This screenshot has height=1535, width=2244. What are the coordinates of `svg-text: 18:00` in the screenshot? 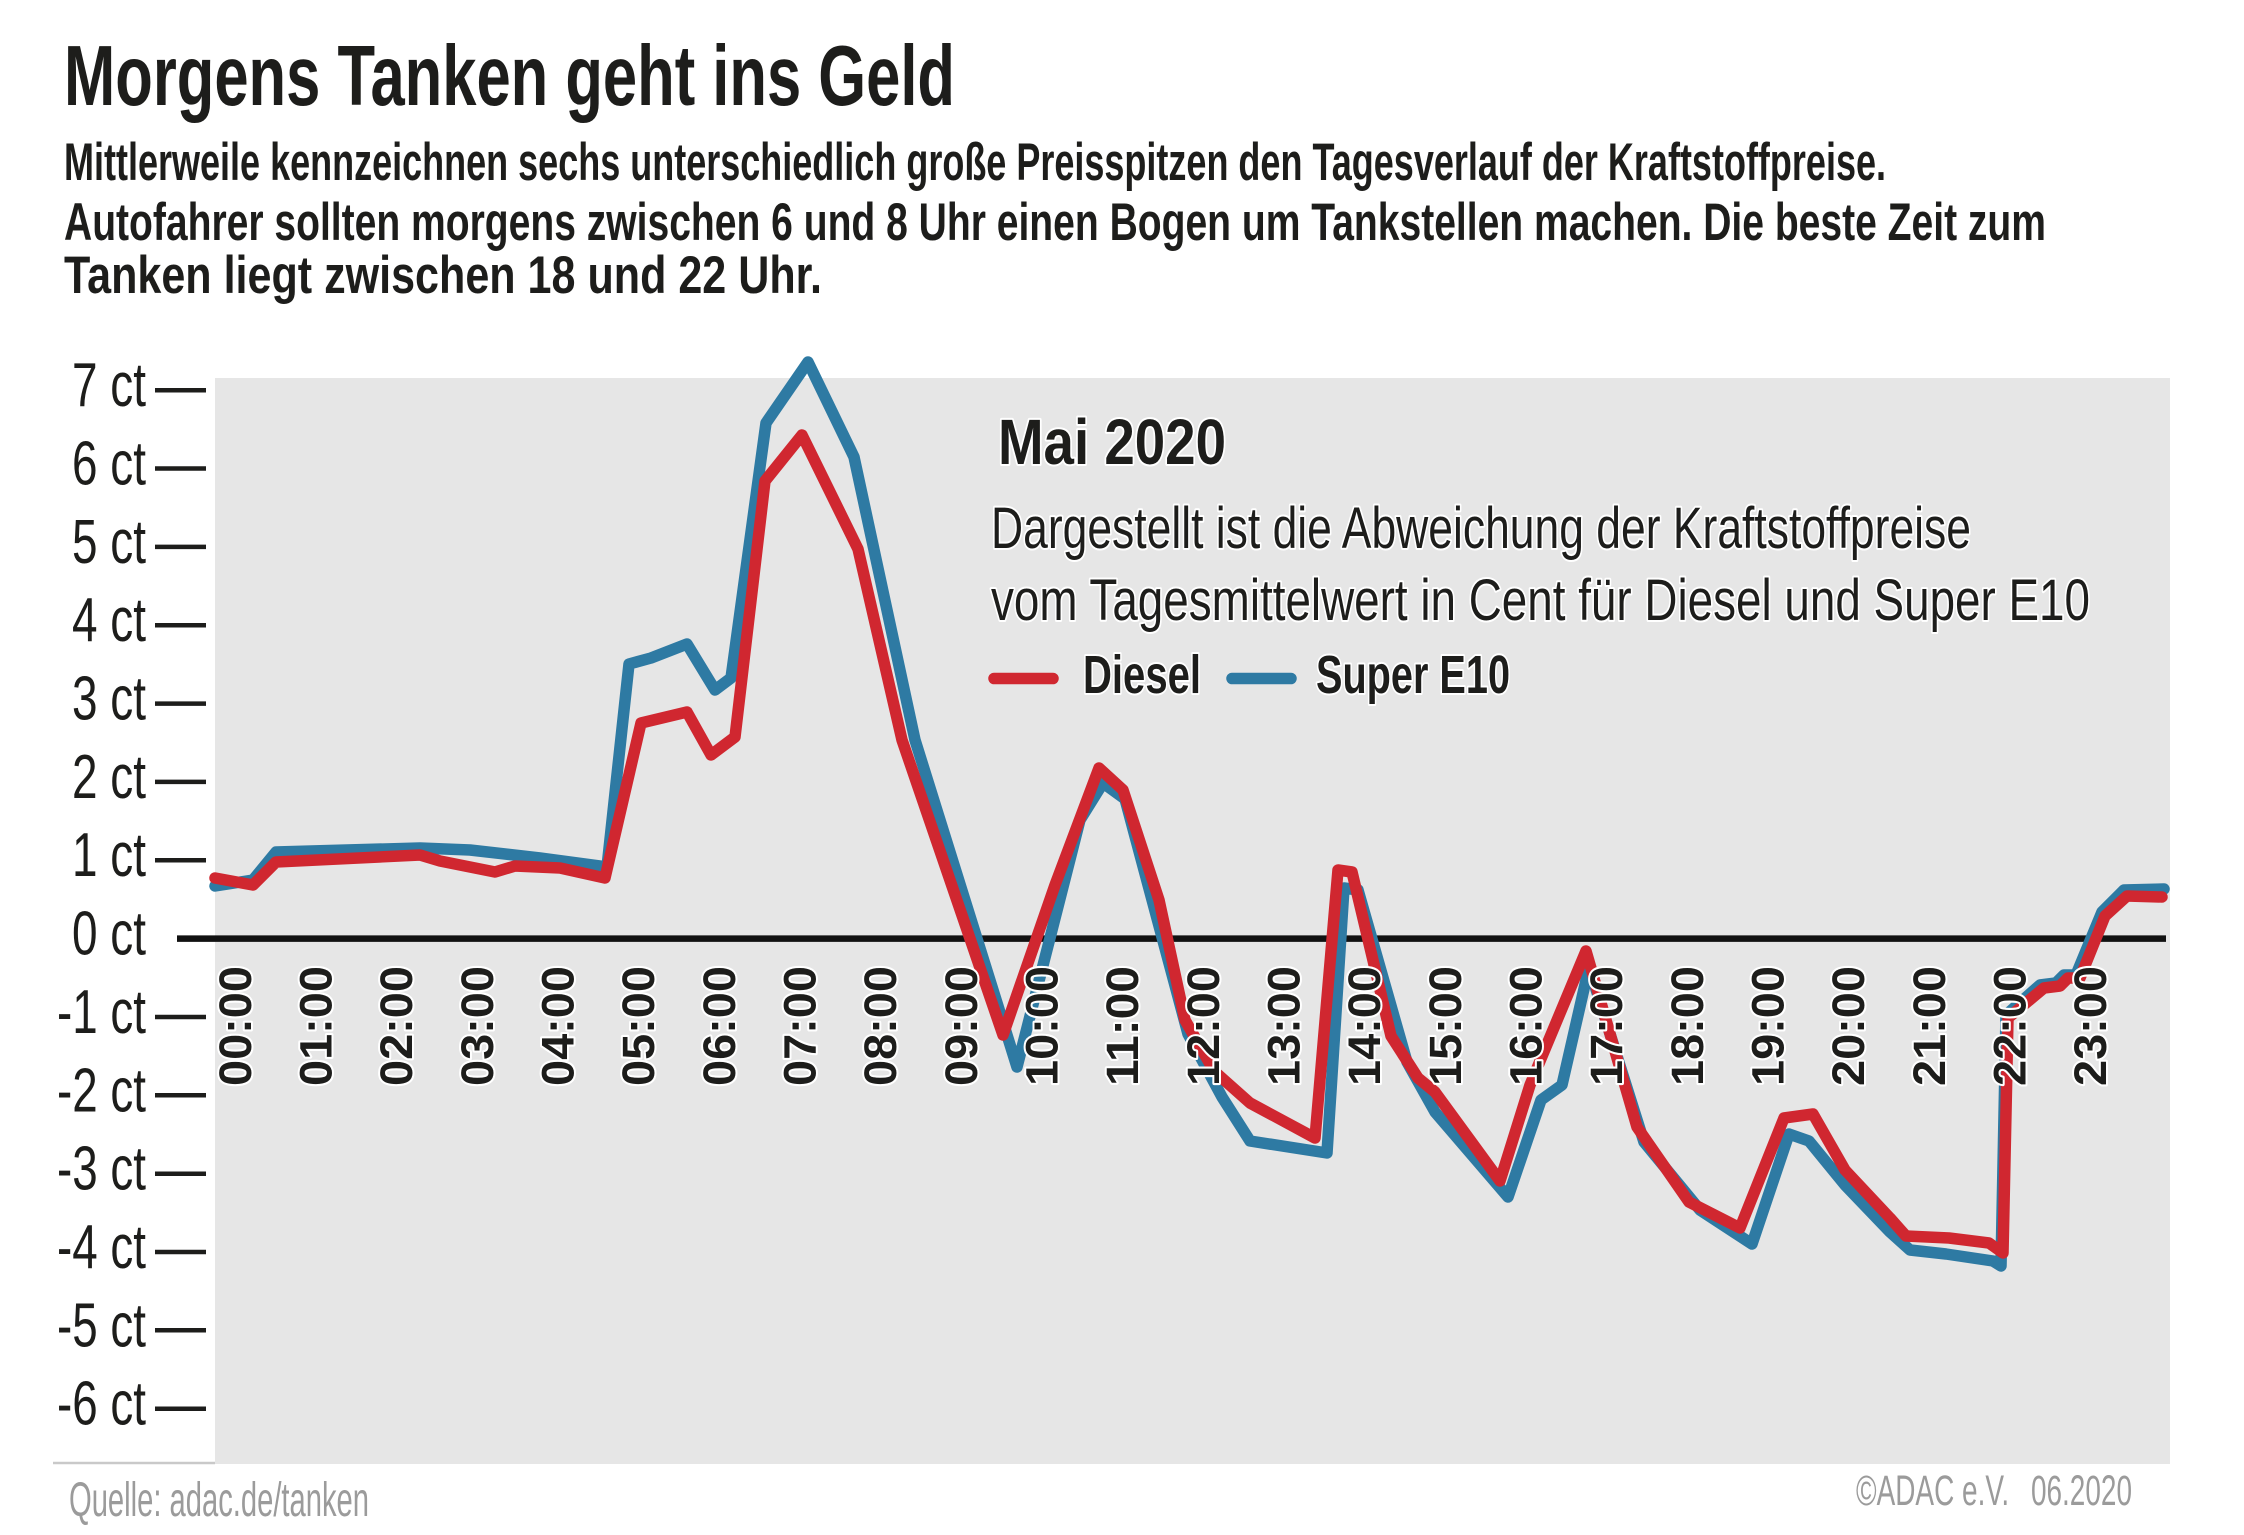 It's located at (1687, 1026).